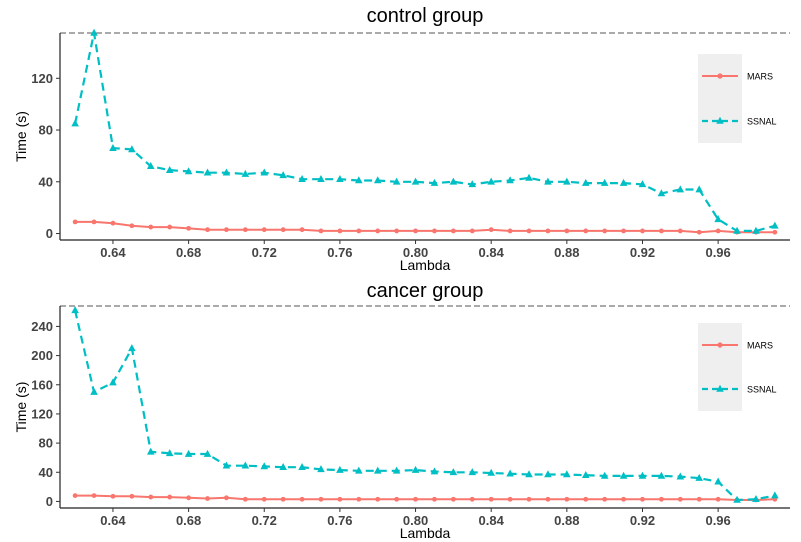 This screenshot has height=542, width=801. I want to click on x-tick-label: 0.92, so click(642, 520).